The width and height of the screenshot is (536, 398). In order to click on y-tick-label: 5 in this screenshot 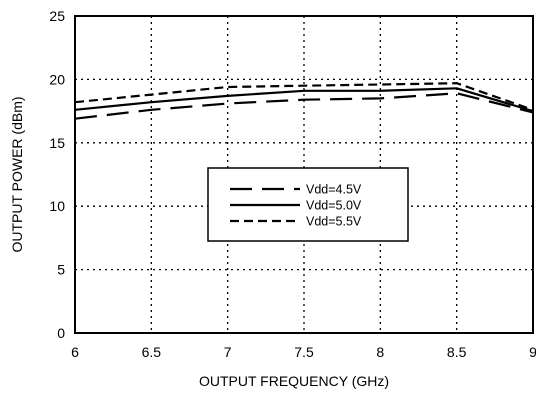, I will do `click(61, 270)`.